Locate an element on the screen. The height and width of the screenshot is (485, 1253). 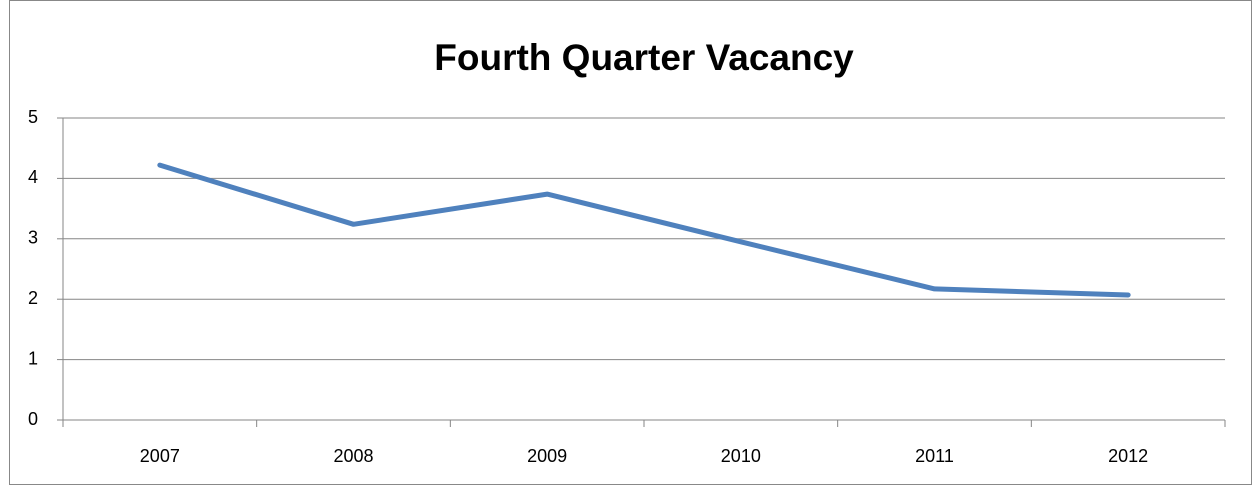
x-tick-label: 2010 is located at coordinates (741, 456).